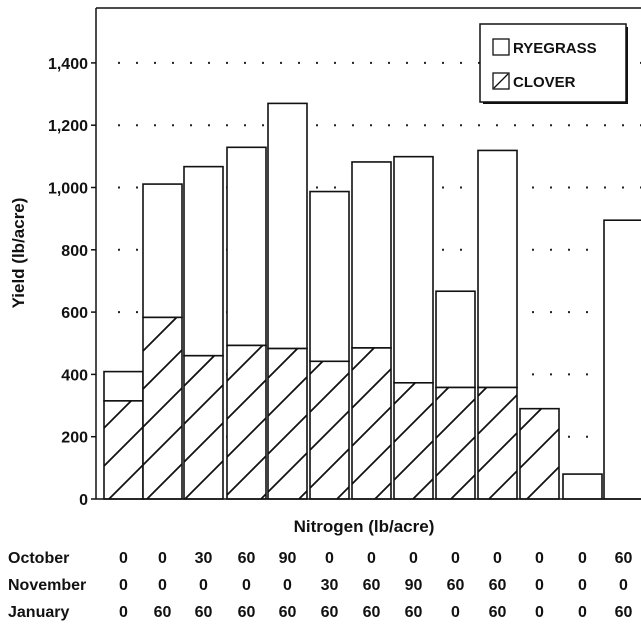  Describe the element at coordinates (501, 81) in the screenshot. I see `legend-swatch-clover-hatch` at that location.